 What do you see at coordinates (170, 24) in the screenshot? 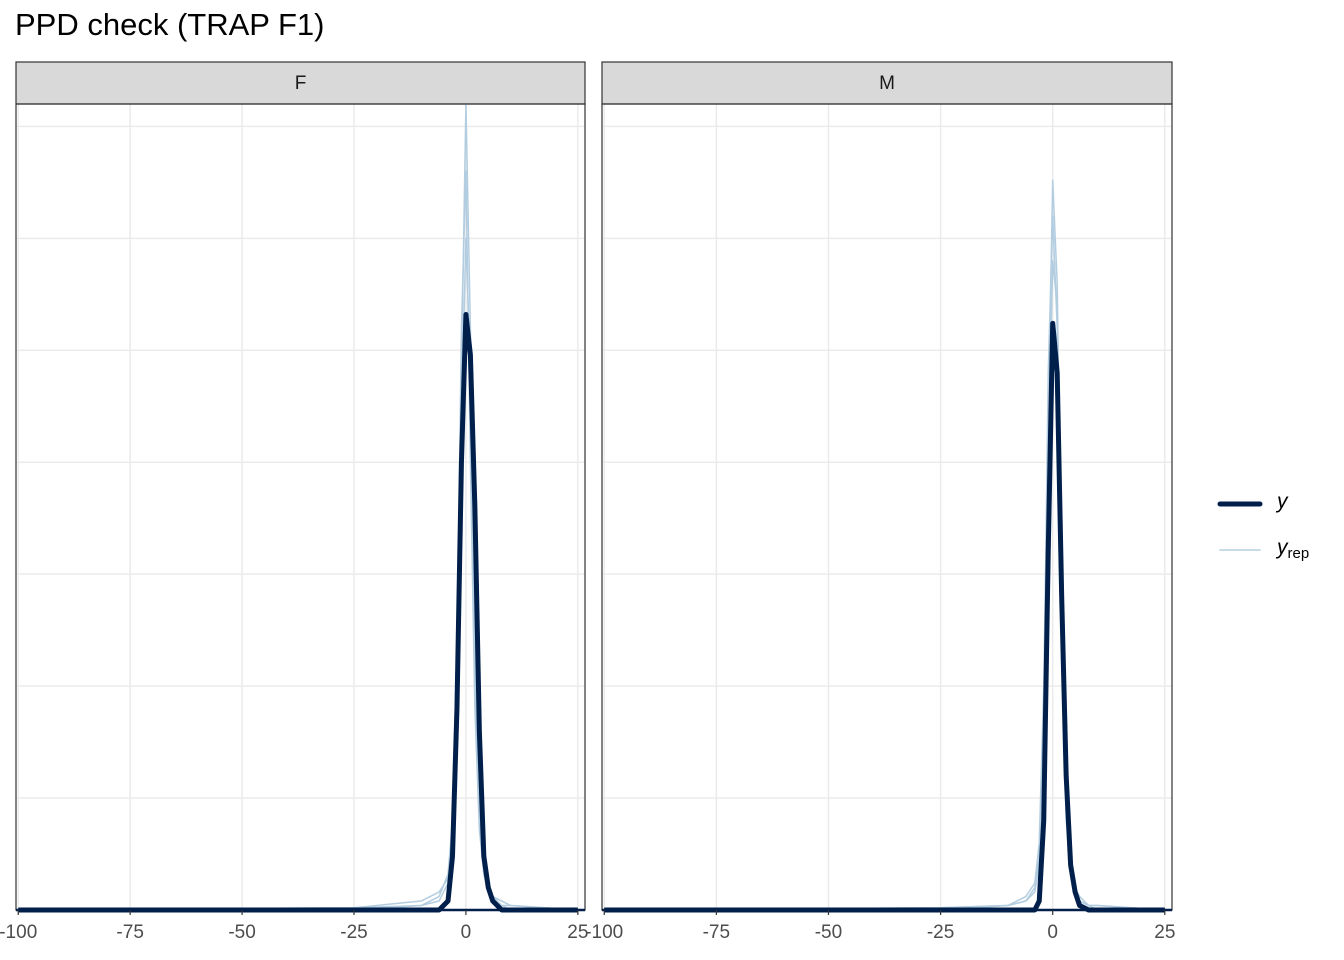
I see `chart-title: PPD check (TRAP F1)` at bounding box center [170, 24].